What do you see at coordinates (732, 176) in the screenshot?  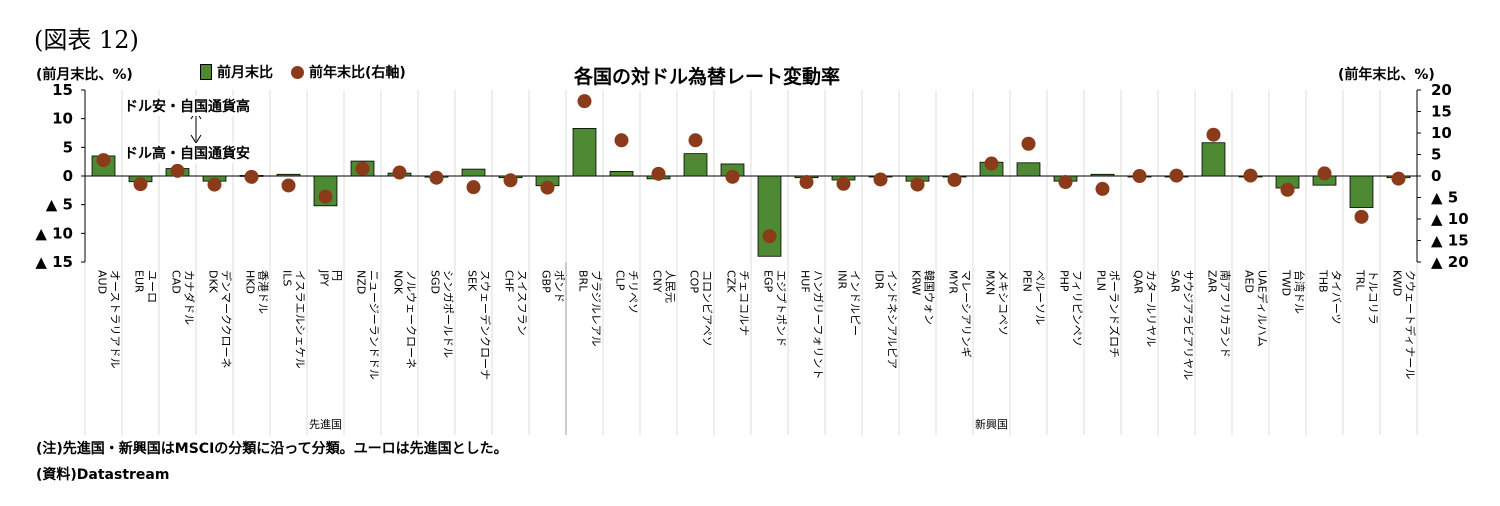 I see `dot-czk` at bounding box center [732, 176].